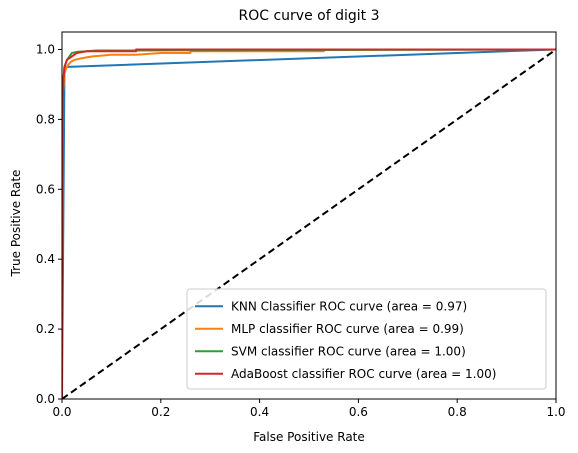 Image resolution: width=578 pixels, height=453 pixels. Describe the element at coordinates (45, 189) in the screenshot. I see `y-tick-label: 0.6` at that location.